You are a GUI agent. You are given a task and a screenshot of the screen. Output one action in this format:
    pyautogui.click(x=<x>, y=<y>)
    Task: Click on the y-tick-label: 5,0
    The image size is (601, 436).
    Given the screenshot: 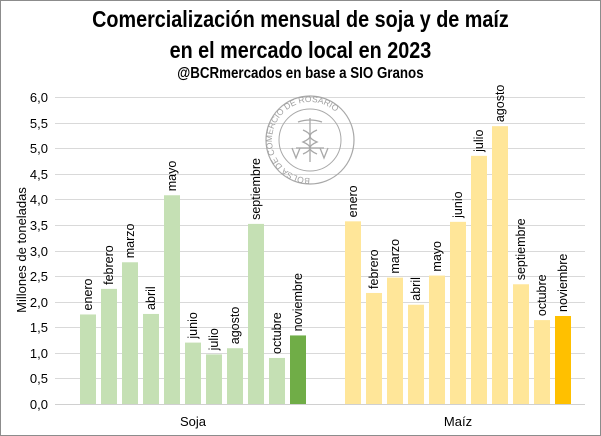 What is the action you would take?
    pyautogui.click(x=39, y=148)
    